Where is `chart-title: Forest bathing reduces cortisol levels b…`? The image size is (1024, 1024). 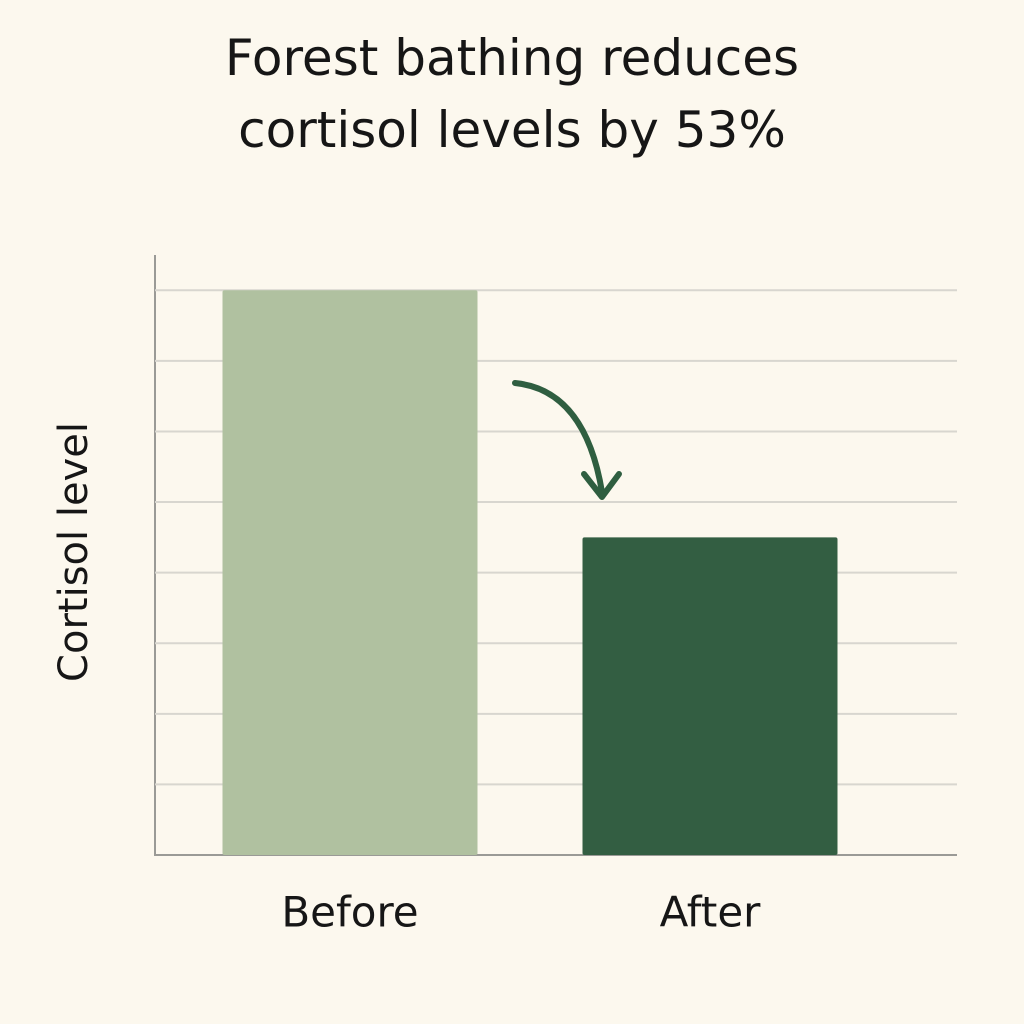
chart-title: Forest bathing reduces cortisol levels b… is located at coordinates (512, 94).